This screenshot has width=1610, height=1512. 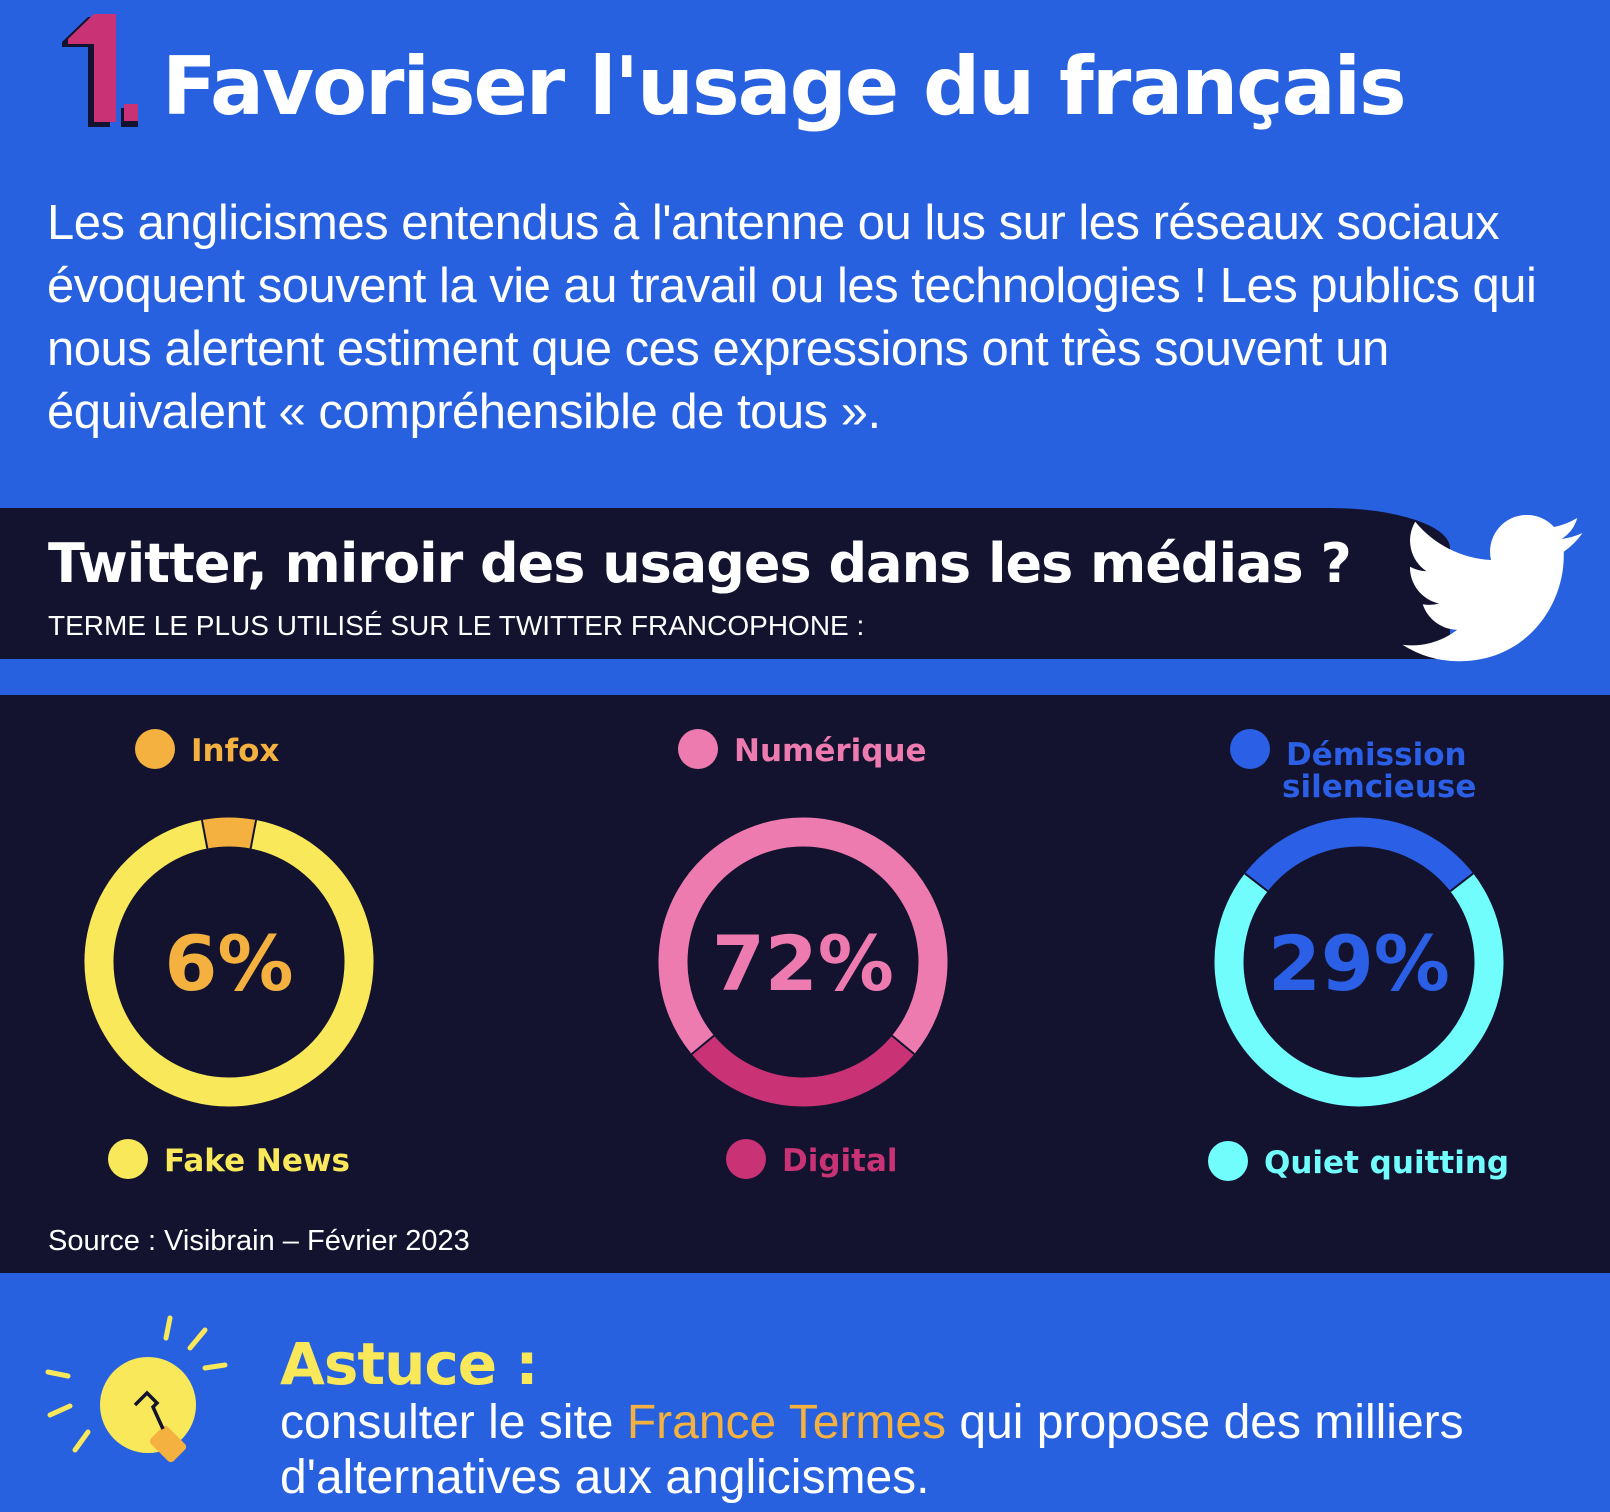 What do you see at coordinates (803, 1071) in the screenshot?
I see `donut-segment-digital` at bounding box center [803, 1071].